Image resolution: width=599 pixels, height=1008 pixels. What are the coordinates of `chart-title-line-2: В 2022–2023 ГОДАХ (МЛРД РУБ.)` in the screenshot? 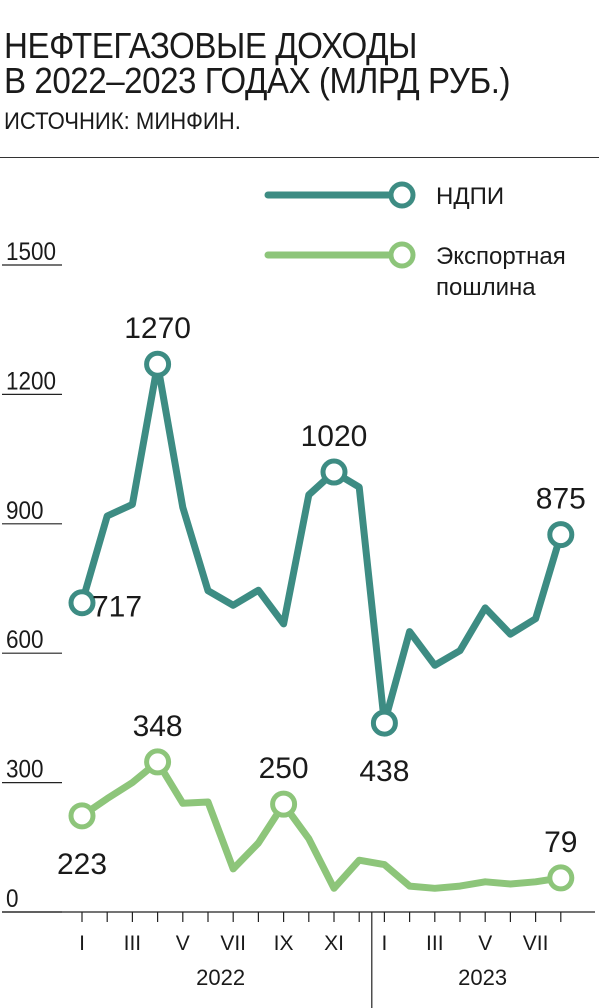 It's located at (257, 80).